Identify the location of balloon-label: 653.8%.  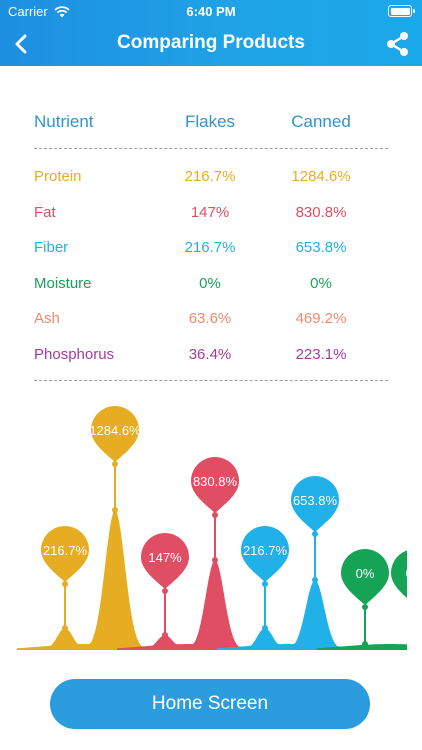
(315, 500).